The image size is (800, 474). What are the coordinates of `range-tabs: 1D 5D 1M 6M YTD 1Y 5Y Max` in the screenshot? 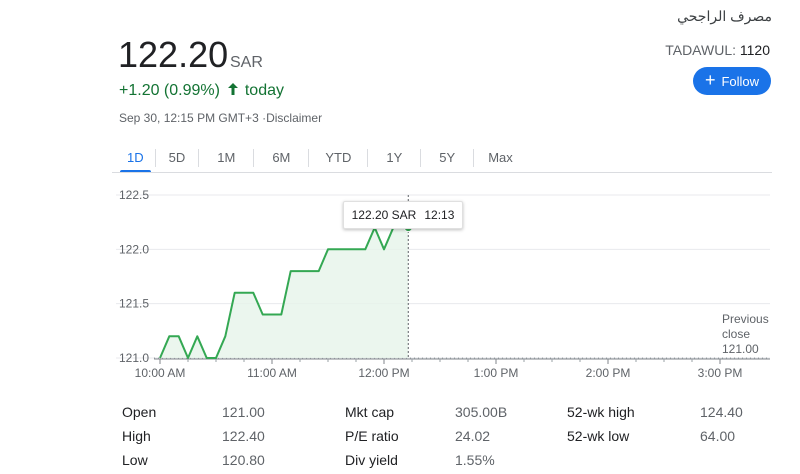 It's located at (321, 159).